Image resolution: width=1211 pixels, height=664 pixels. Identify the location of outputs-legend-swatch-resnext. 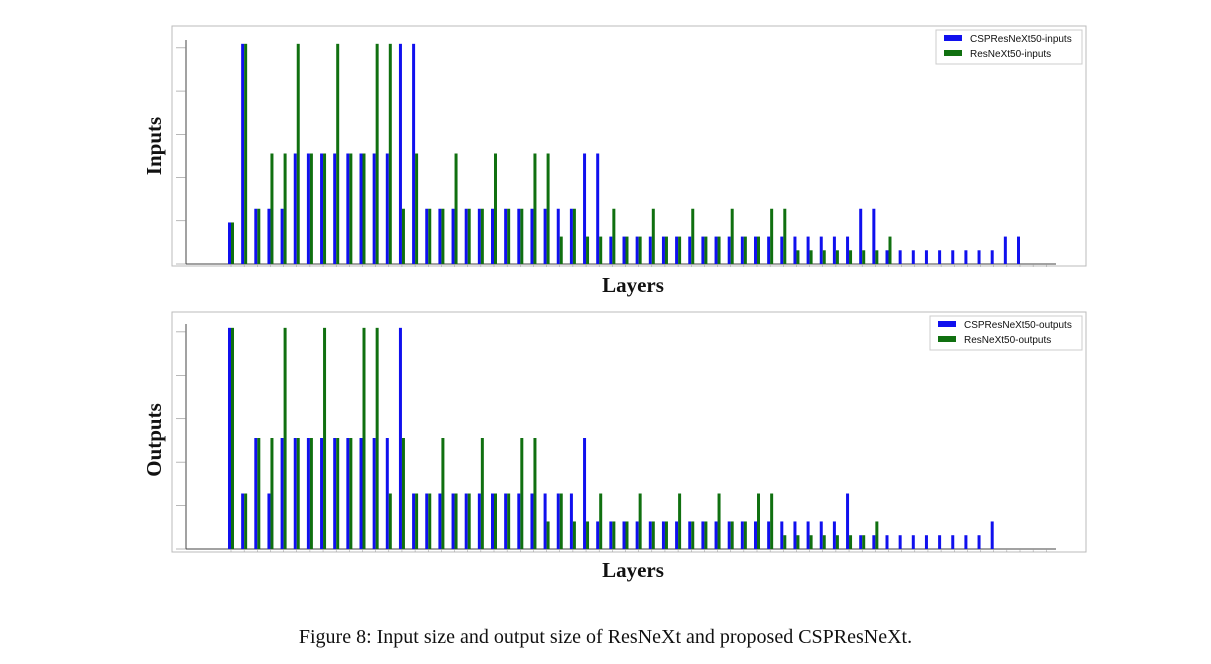
(947, 339).